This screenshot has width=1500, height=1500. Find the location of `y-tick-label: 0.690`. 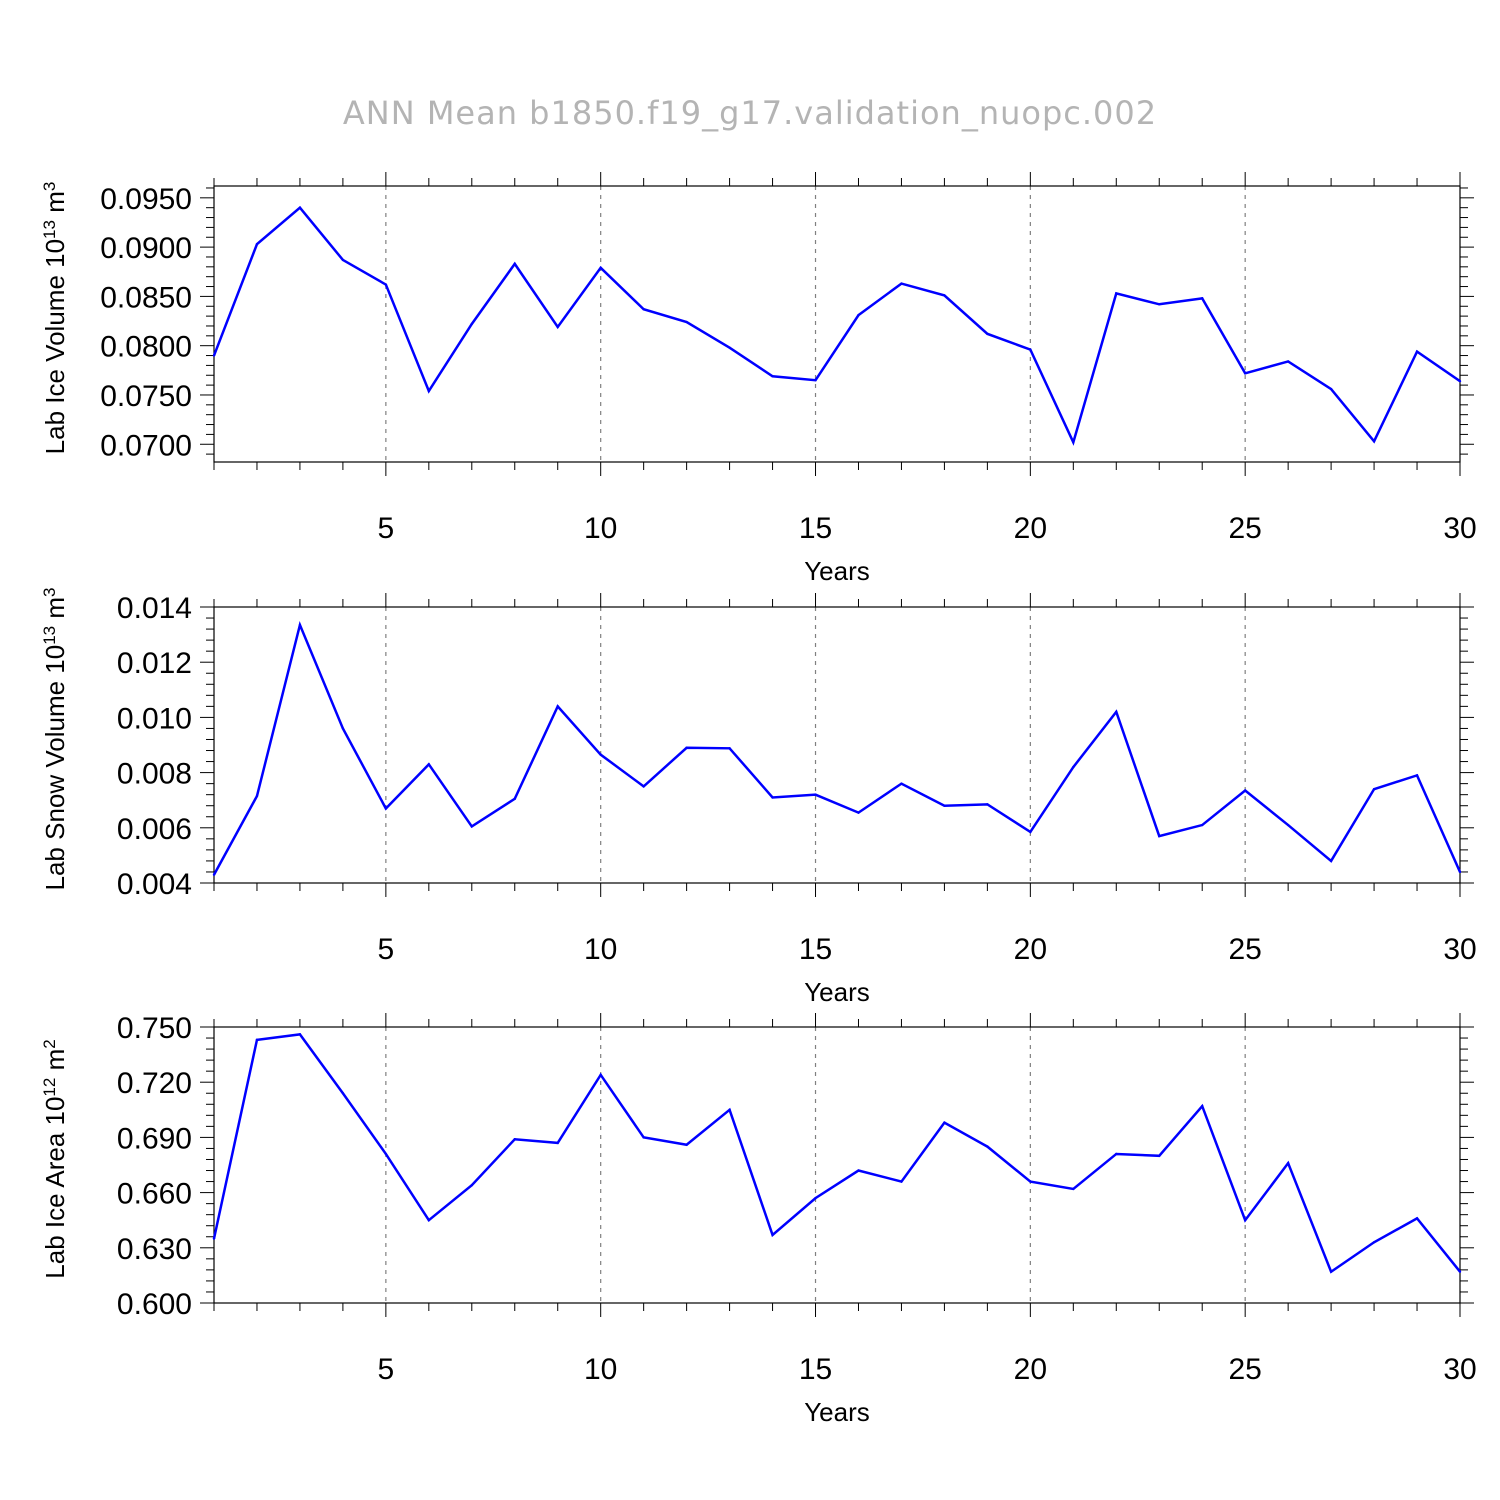

y-tick-label: 0.690 is located at coordinates (154, 1138).